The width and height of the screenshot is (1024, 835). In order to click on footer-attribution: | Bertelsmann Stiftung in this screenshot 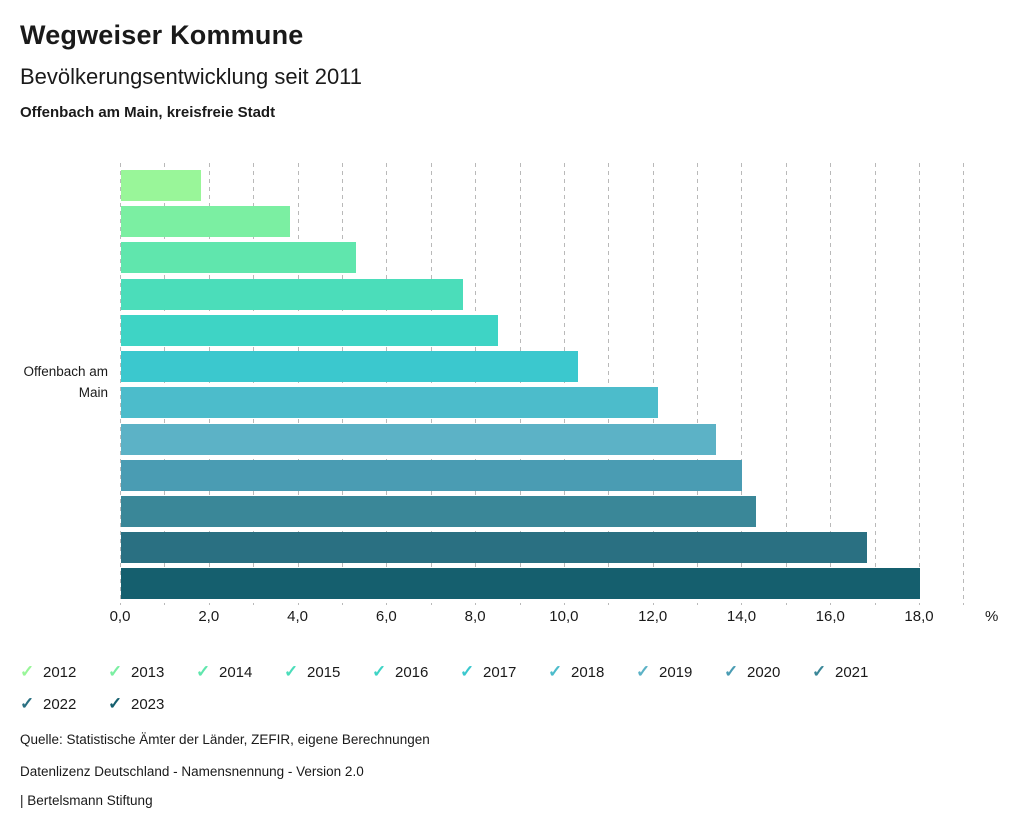, I will do `click(86, 800)`.